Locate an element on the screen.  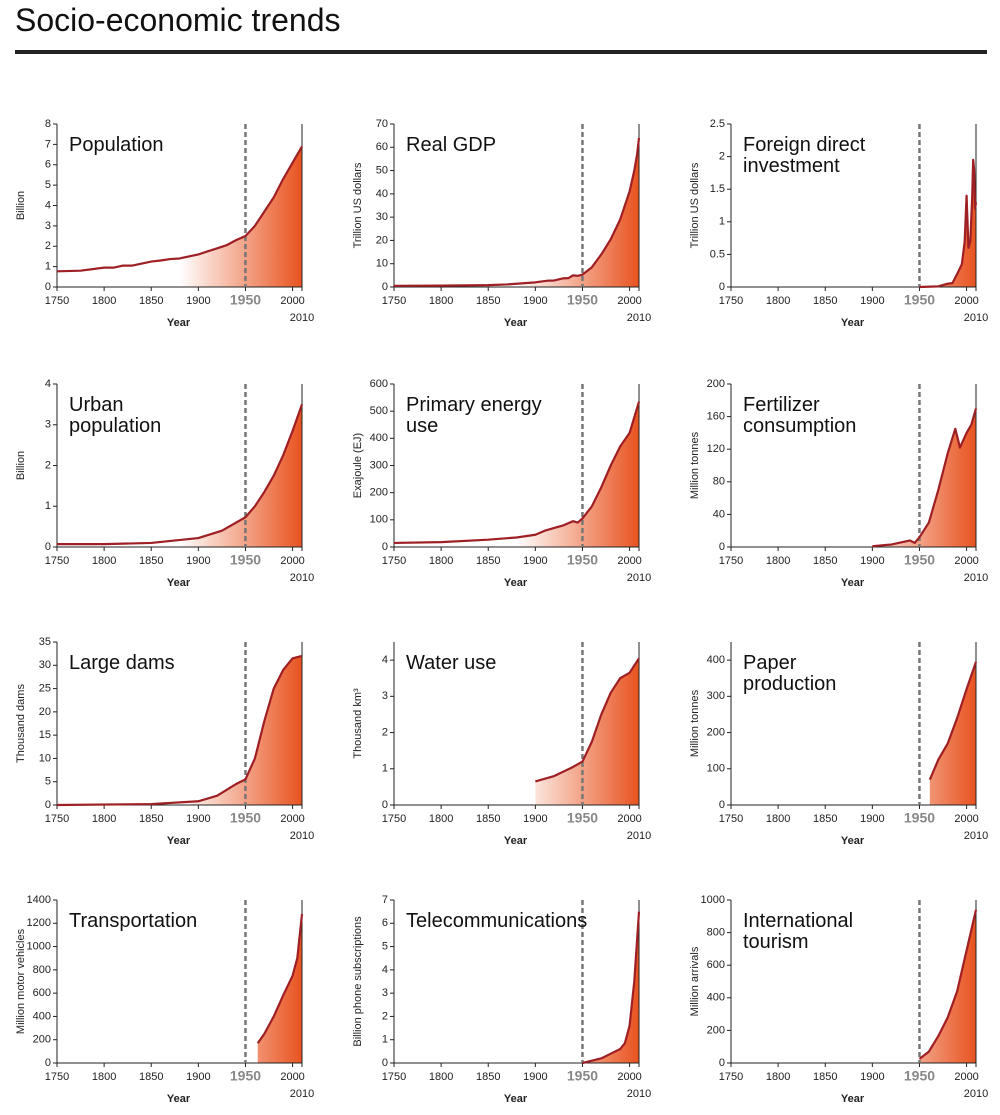
y-axis-label: Exajoule (EJ) is located at coordinates (358, 465).